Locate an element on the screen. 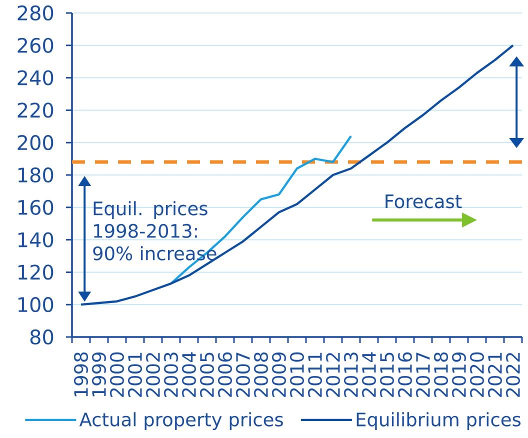 This screenshot has height=438, width=528. y-tick-label: 220 is located at coordinates (36, 110).